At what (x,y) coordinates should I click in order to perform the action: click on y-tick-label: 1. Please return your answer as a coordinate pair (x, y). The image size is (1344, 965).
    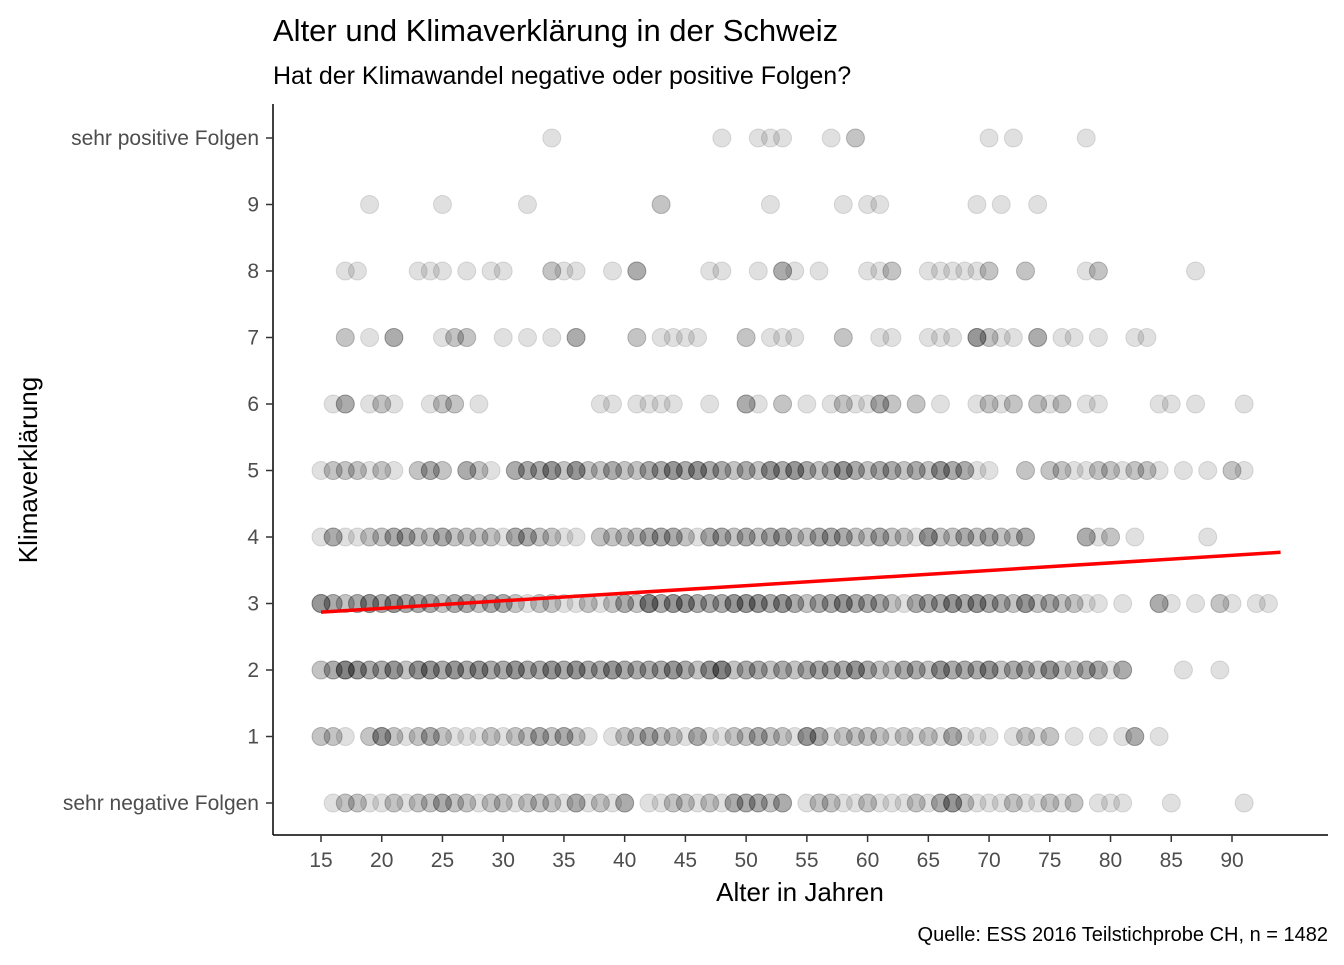
    Looking at the image, I should click on (253, 737).